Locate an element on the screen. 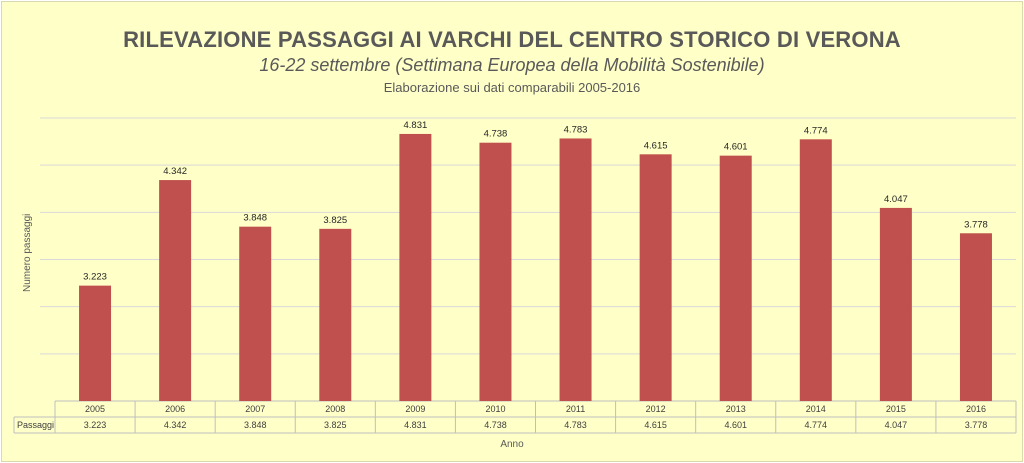  table-value: 4.783 is located at coordinates (575, 425).